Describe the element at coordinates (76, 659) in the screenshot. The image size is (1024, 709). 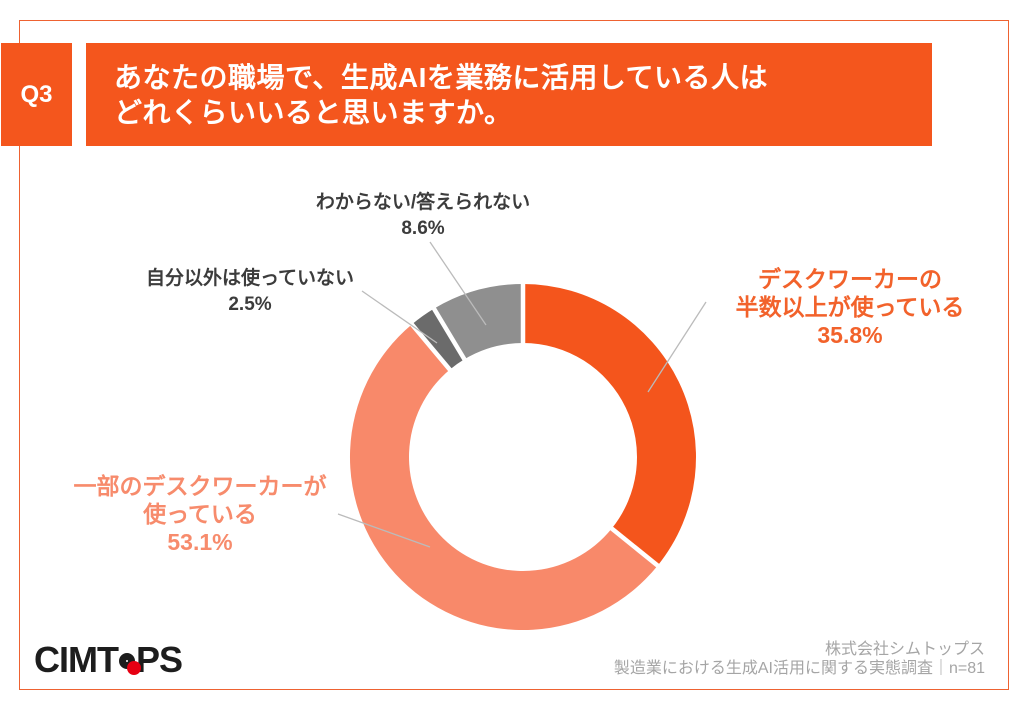
I see `logo-text-prefix: CIMT` at that location.